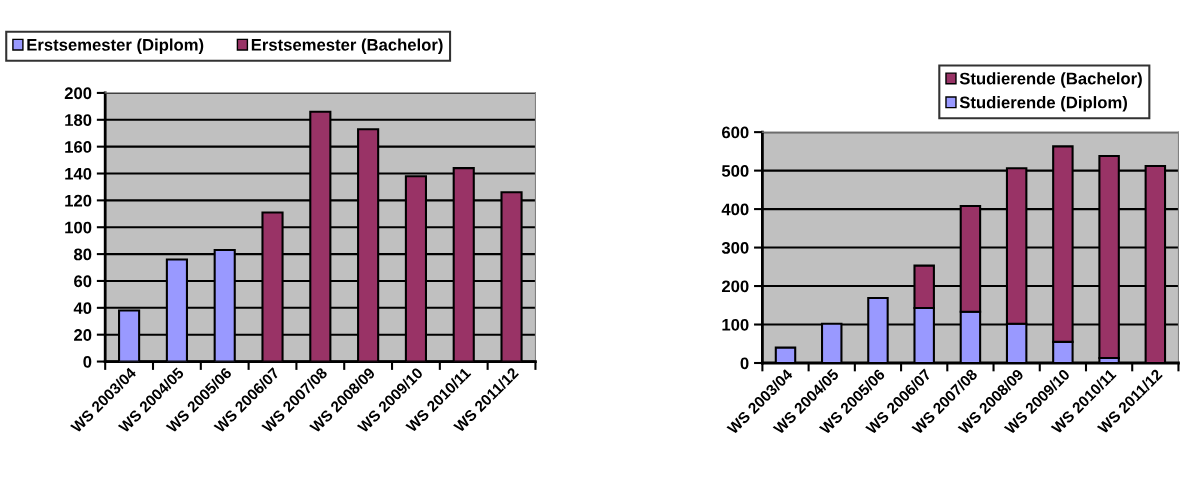 The height and width of the screenshot is (484, 1182). I want to click on y-tick-label: 180, so click(78, 120).